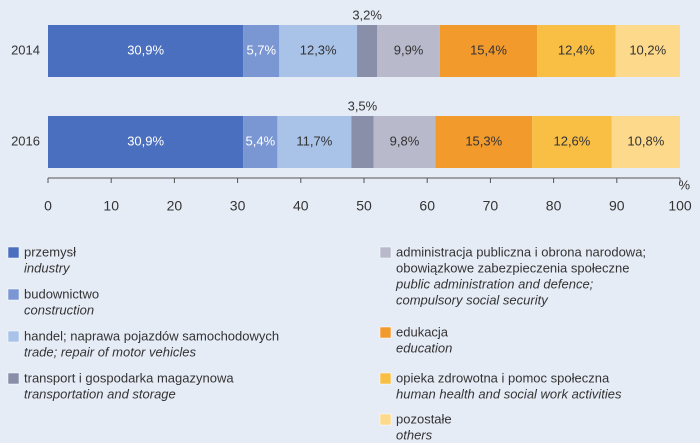  Describe the element at coordinates (503, 377) in the screenshot. I see `legend-label: opieka zdrowotna i pomoc społeczna` at that location.